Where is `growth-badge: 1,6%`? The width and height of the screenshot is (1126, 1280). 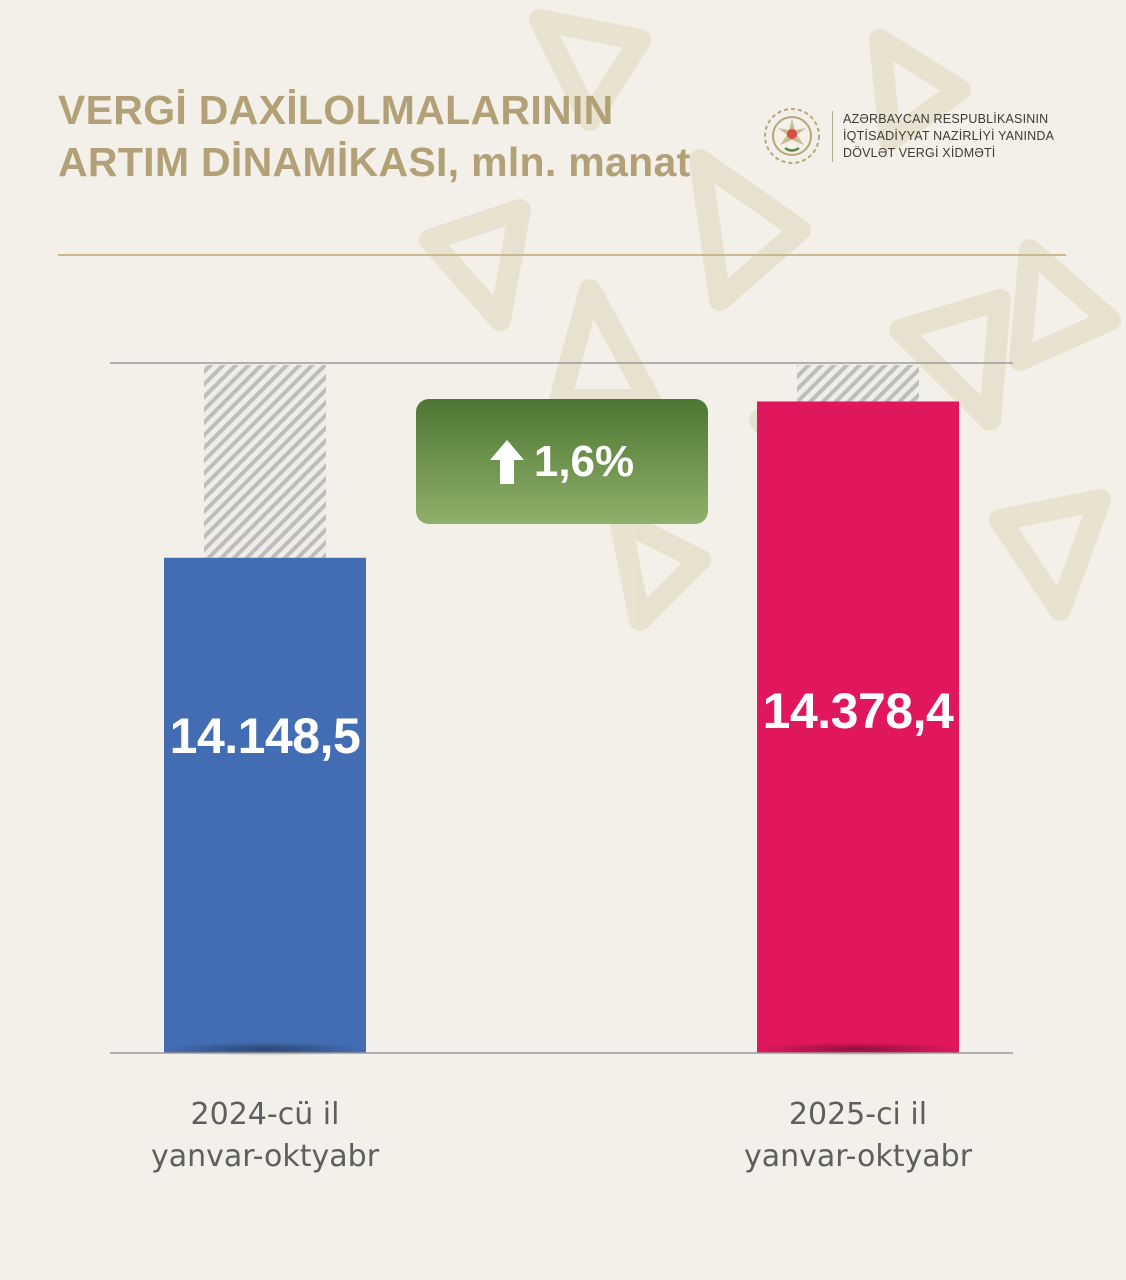 growth-badge: 1,6% is located at coordinates (562, 461).